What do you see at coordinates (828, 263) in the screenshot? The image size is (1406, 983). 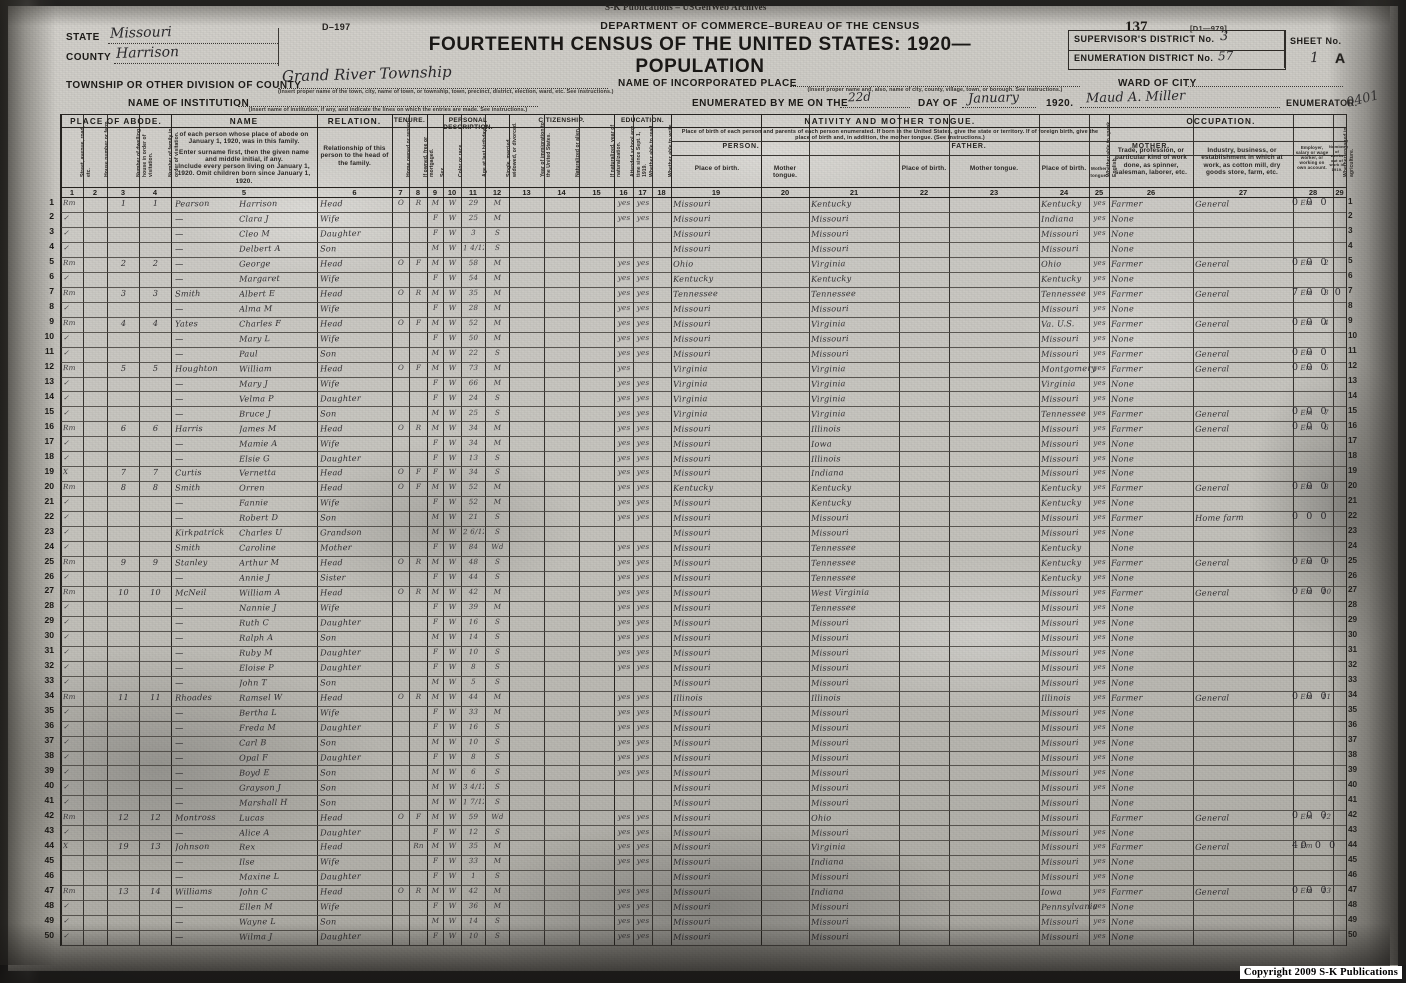 I see `cell-father-place-of-birth: Virginia` at bounding box center [828, 263].